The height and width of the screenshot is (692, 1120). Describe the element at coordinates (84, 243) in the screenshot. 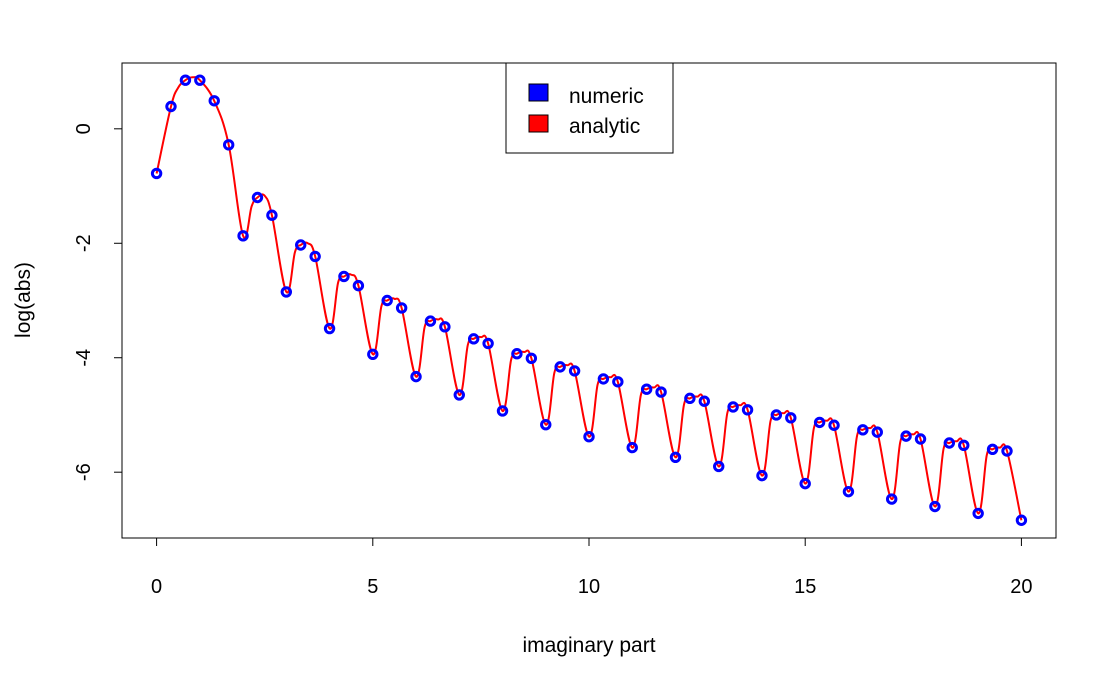

I see `y-tick-label: -2` at that location.